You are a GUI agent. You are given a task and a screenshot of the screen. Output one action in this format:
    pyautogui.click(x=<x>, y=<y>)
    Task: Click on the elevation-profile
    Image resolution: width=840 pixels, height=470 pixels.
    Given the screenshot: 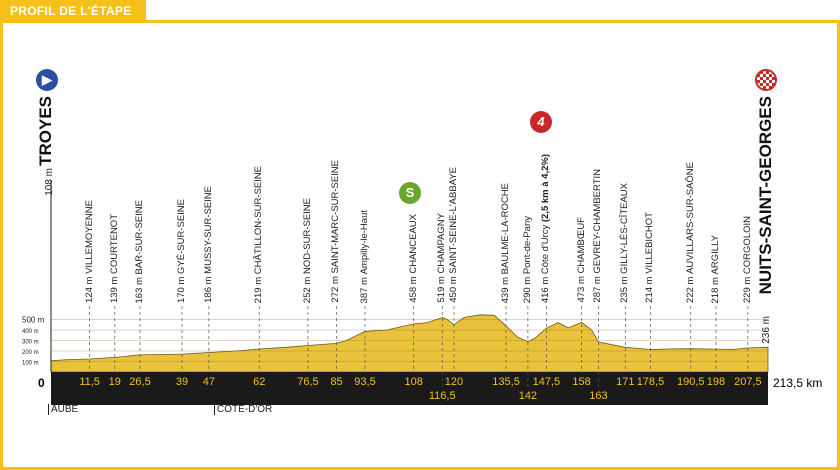 What is the action you would take?
    pyautogui.click(x=409, y=343)
    